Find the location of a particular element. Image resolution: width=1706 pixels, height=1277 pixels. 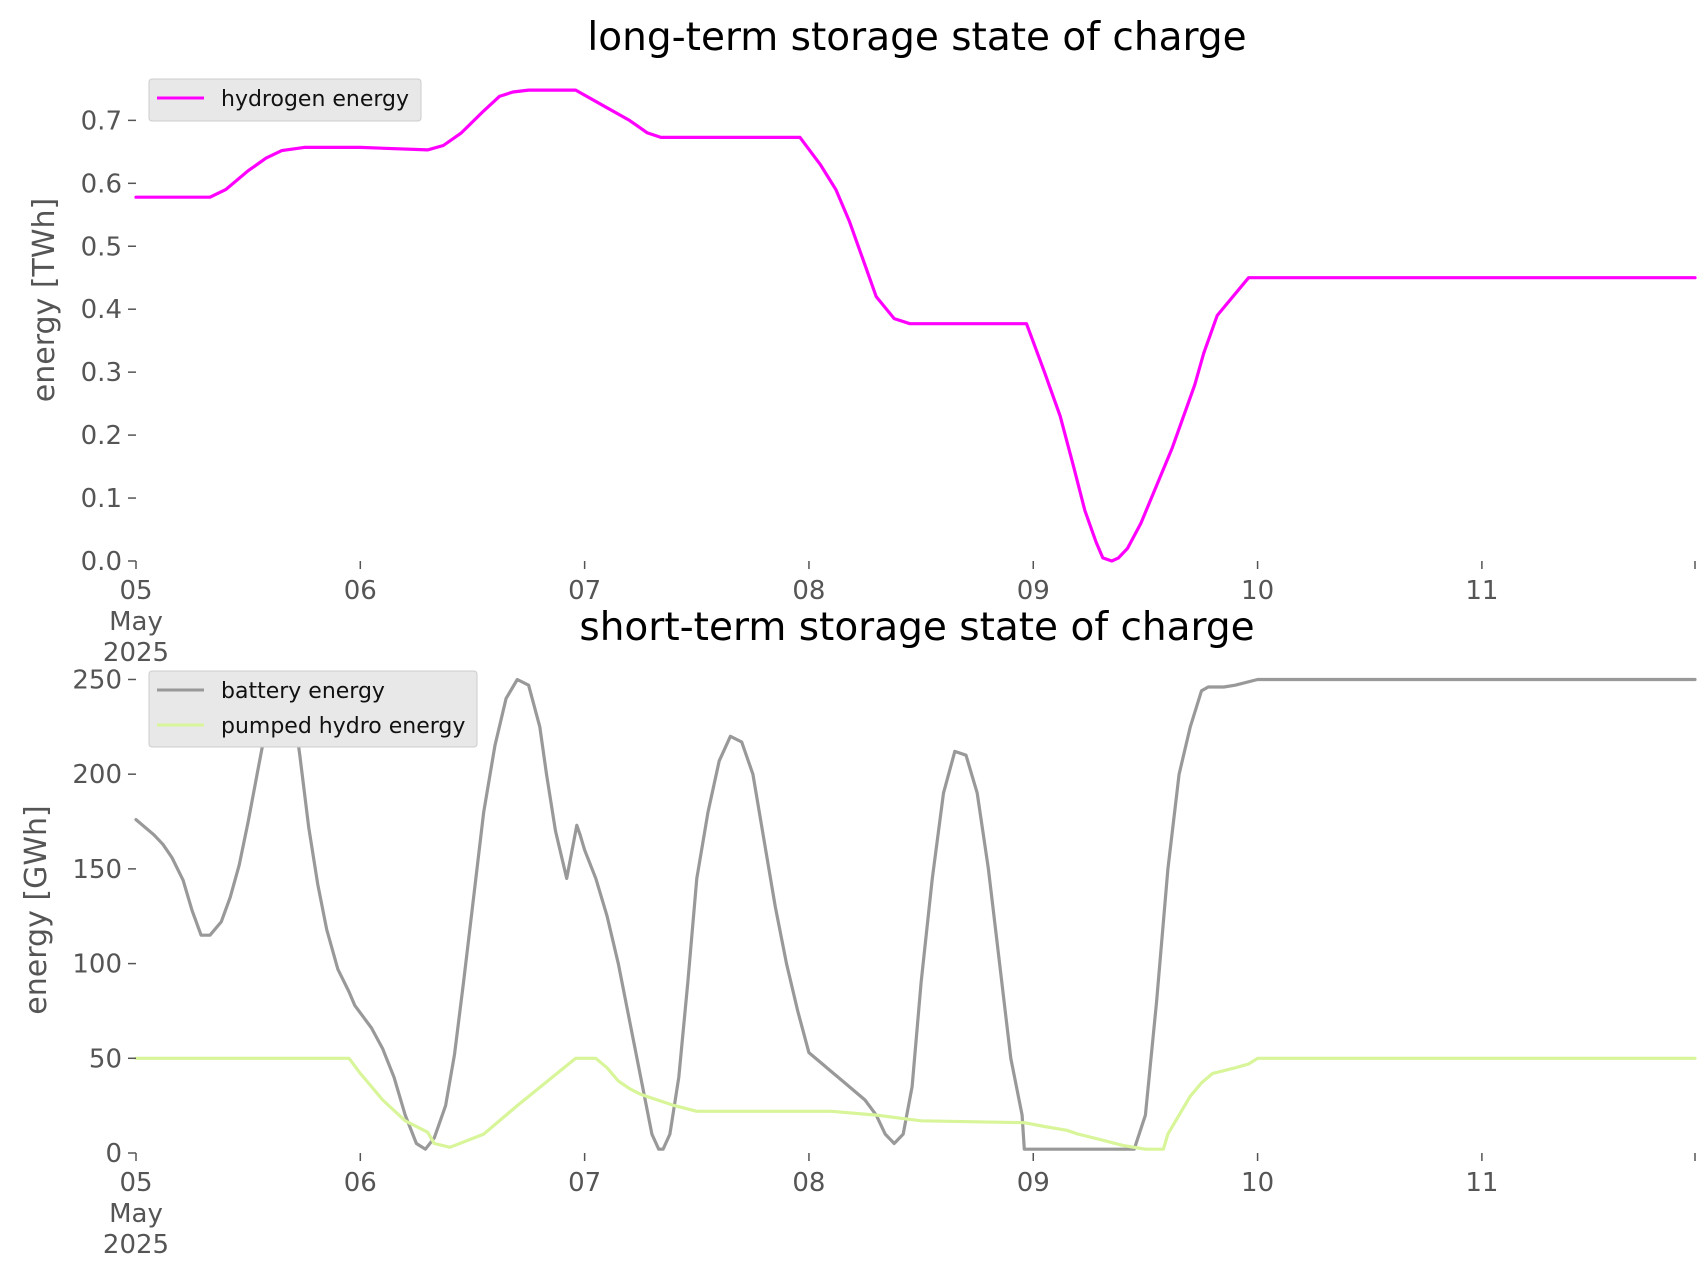

series-line-pumped-hydro-energy is located at coordinates (915, 1103).